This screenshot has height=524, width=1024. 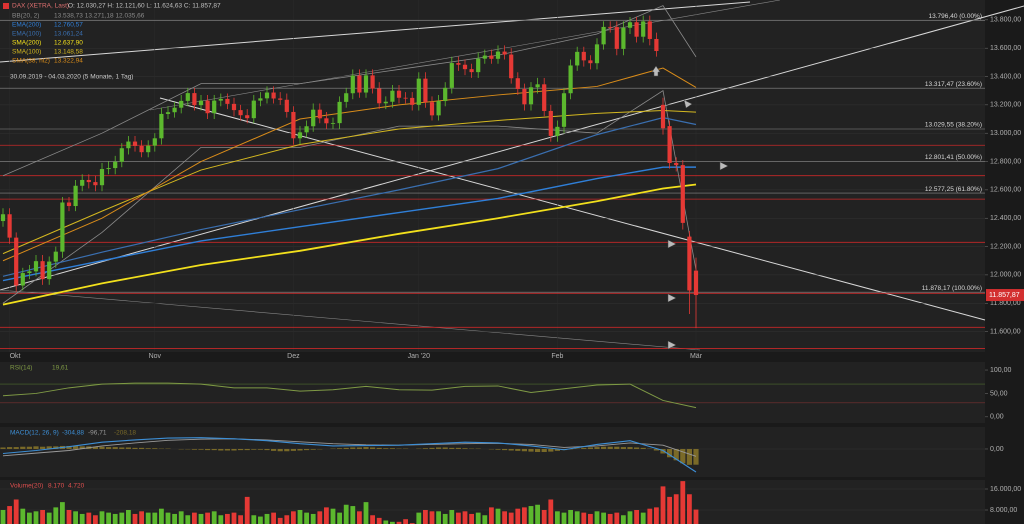 What do you see at coordinates (68, 61) in the screenshot?
I see `legend-value: 13.322,94` at bounding box center [68, 61].